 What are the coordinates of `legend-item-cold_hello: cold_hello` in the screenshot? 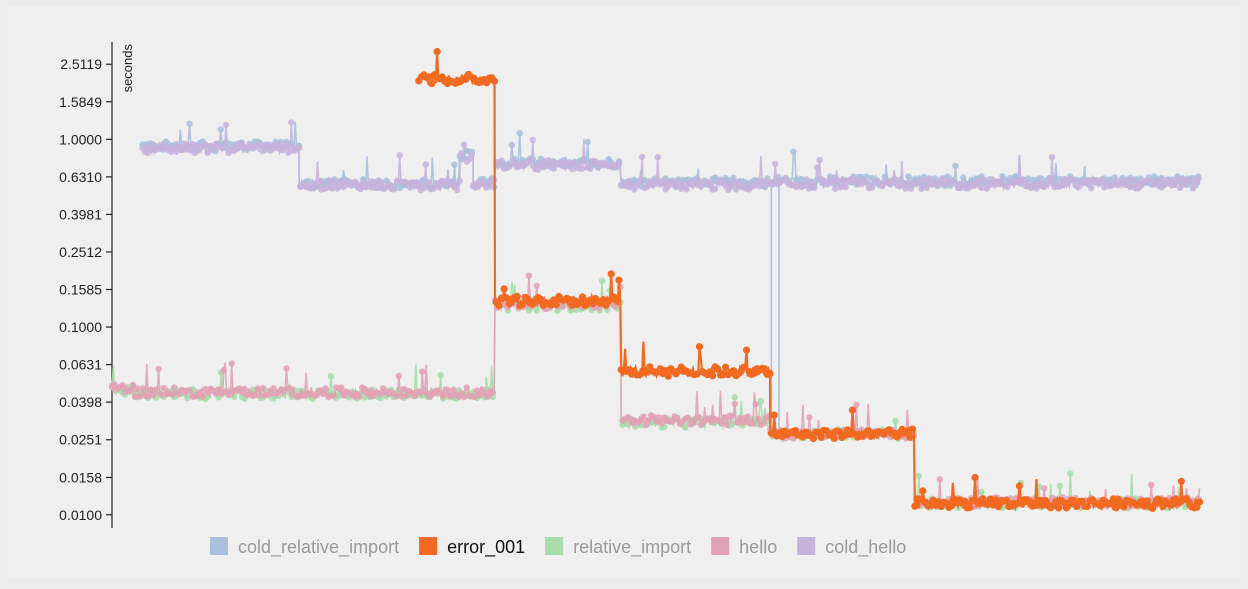 It's located at (851, 547).